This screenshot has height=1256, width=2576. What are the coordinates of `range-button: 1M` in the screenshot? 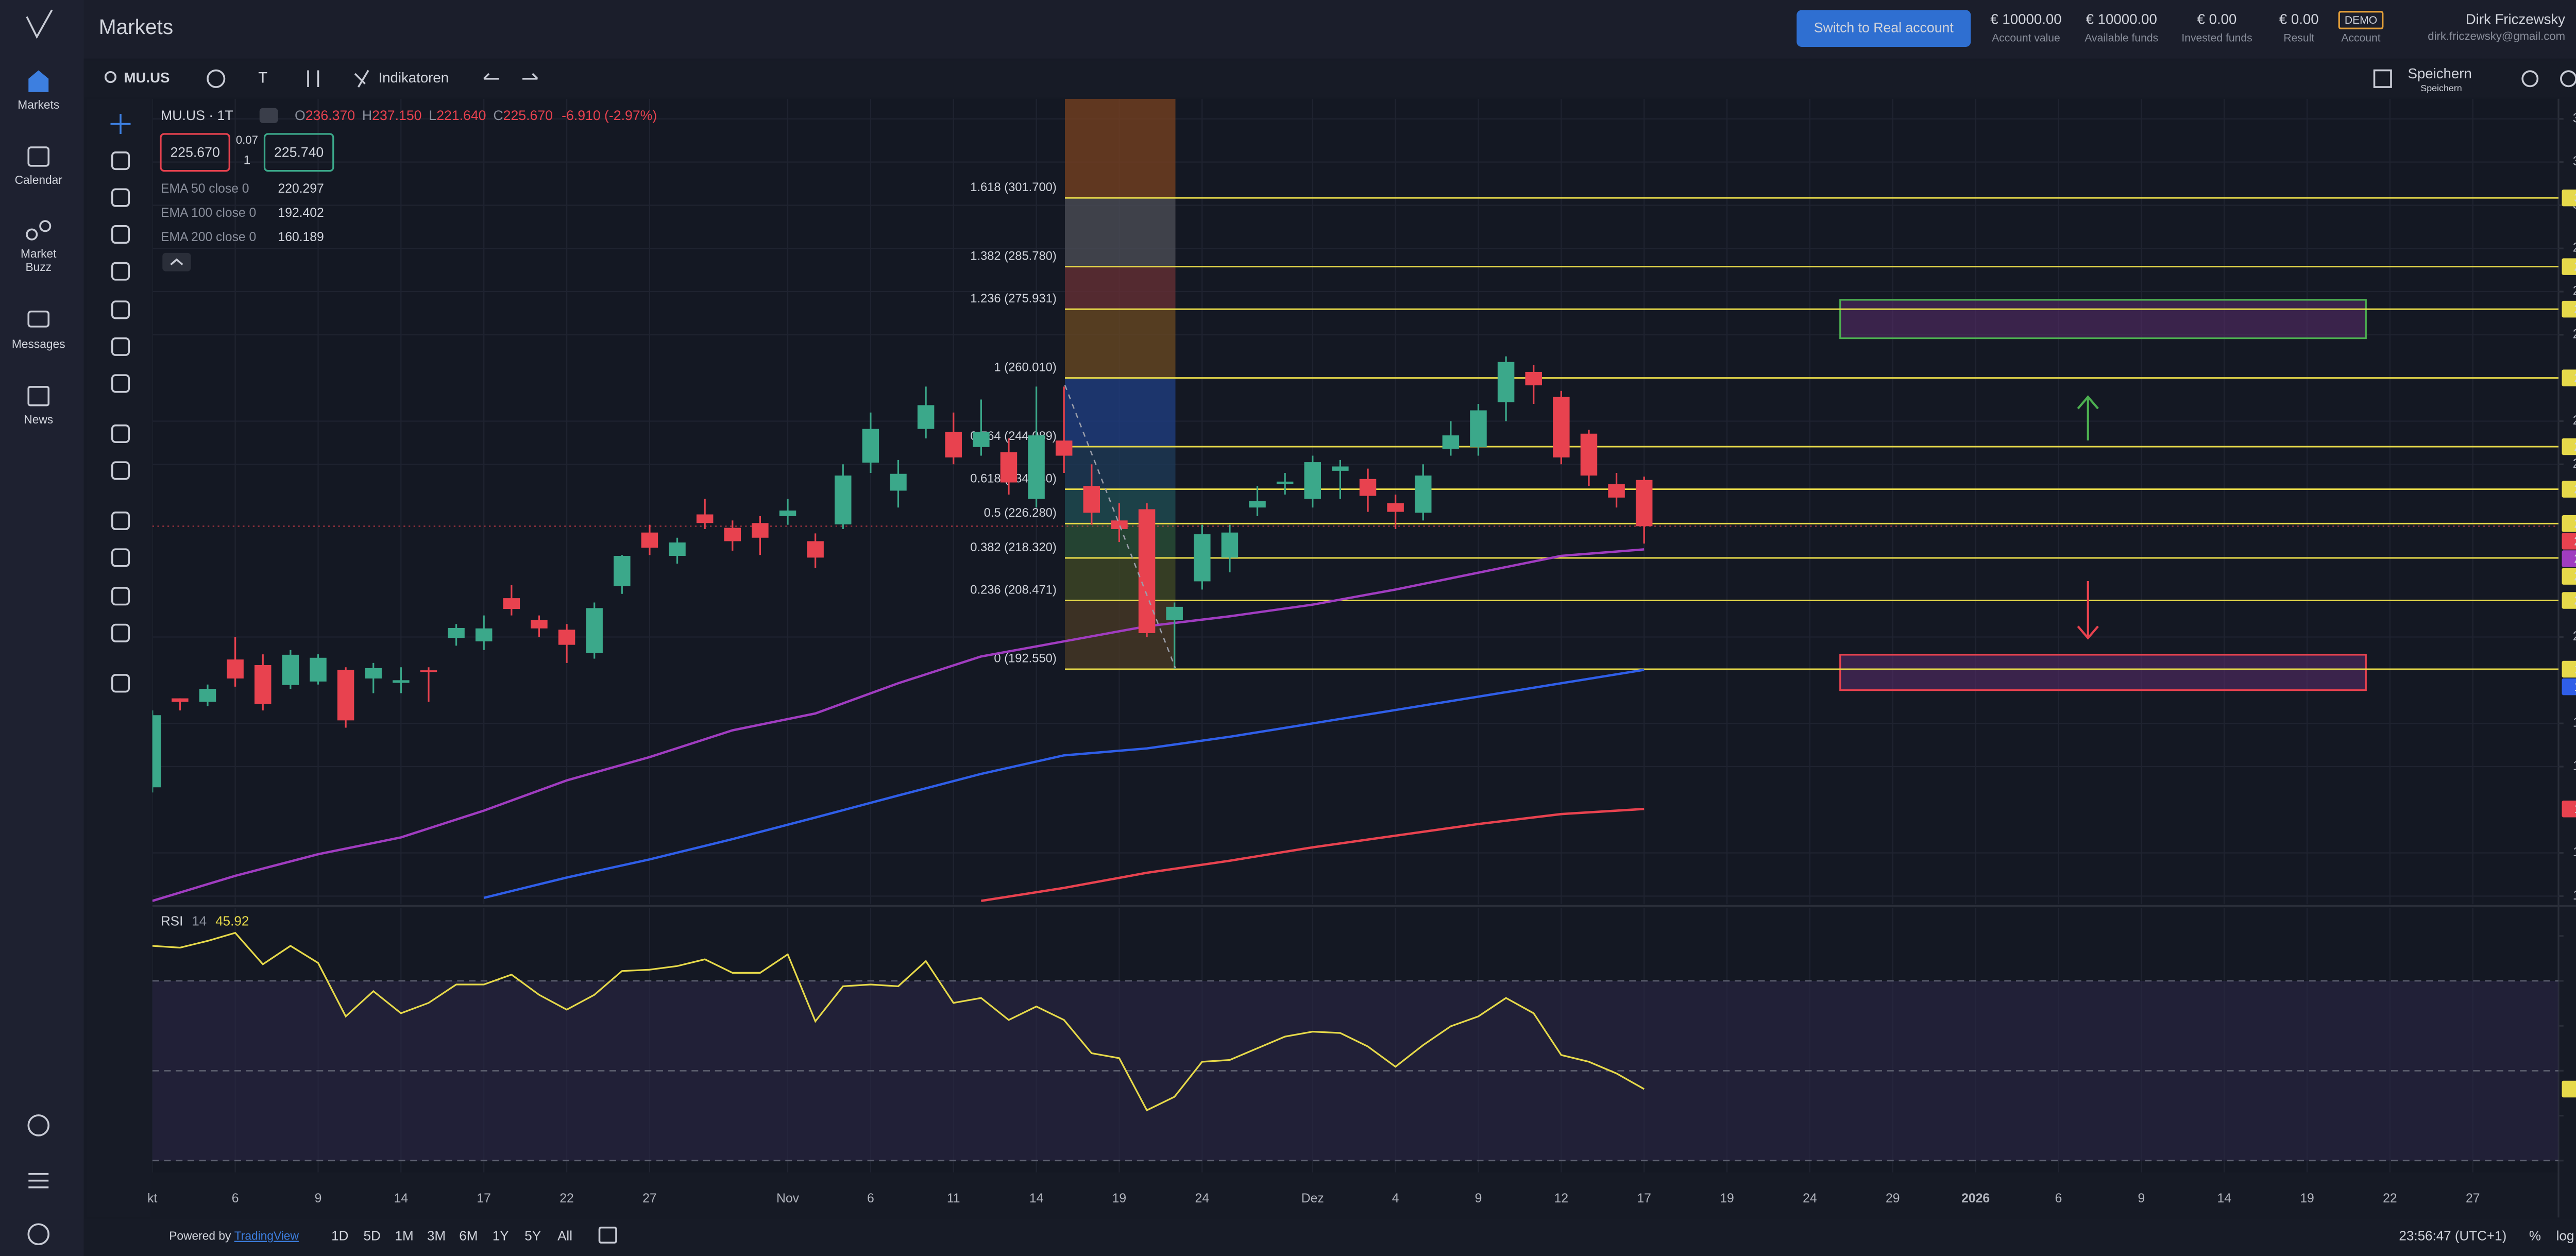 It's located at (404, 1235).